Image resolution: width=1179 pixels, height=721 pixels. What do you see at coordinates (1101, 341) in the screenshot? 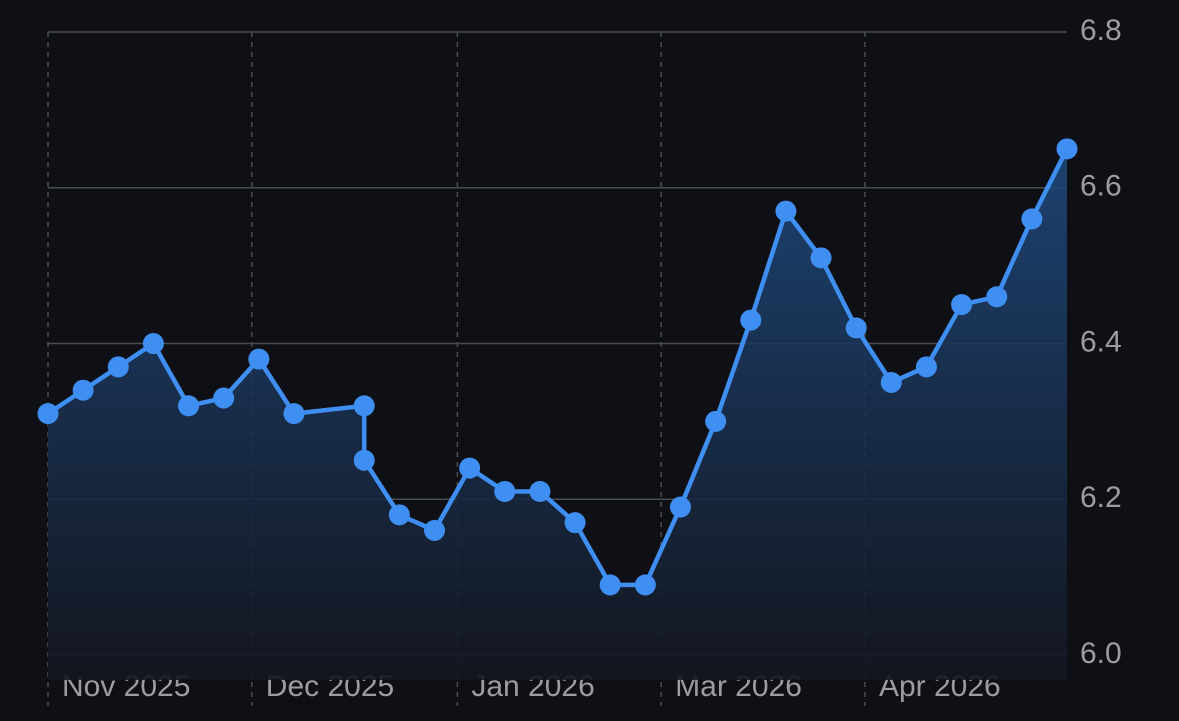
I see `y-tick-label: 6.4` at bounding box center [1101, 341].